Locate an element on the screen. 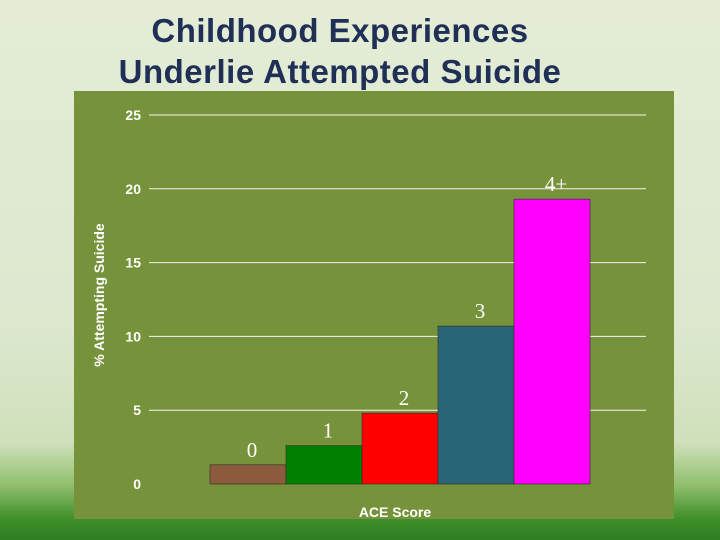 The width and height of the screenshot is (720, 540). bar-category-label: 0 is located at coordinates (252, 450).